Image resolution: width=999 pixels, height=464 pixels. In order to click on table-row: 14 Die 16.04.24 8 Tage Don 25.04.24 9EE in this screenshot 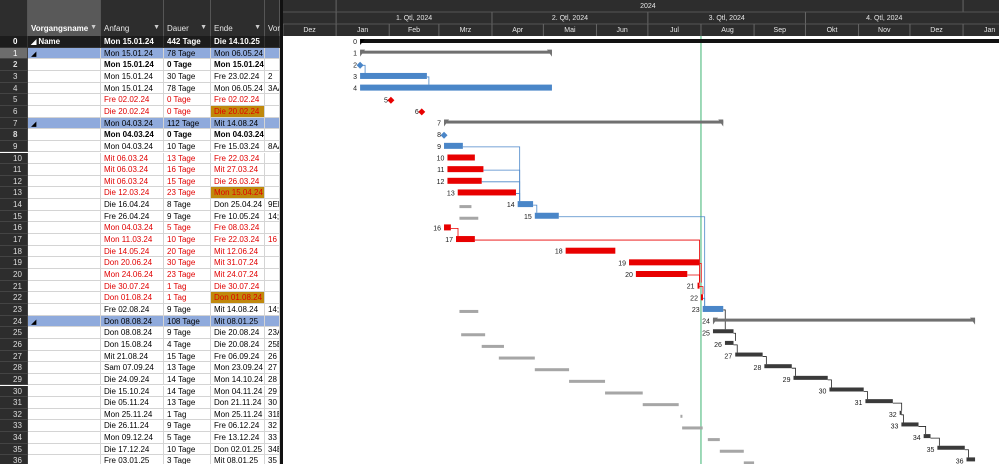, I will do `click(140, 205)`.